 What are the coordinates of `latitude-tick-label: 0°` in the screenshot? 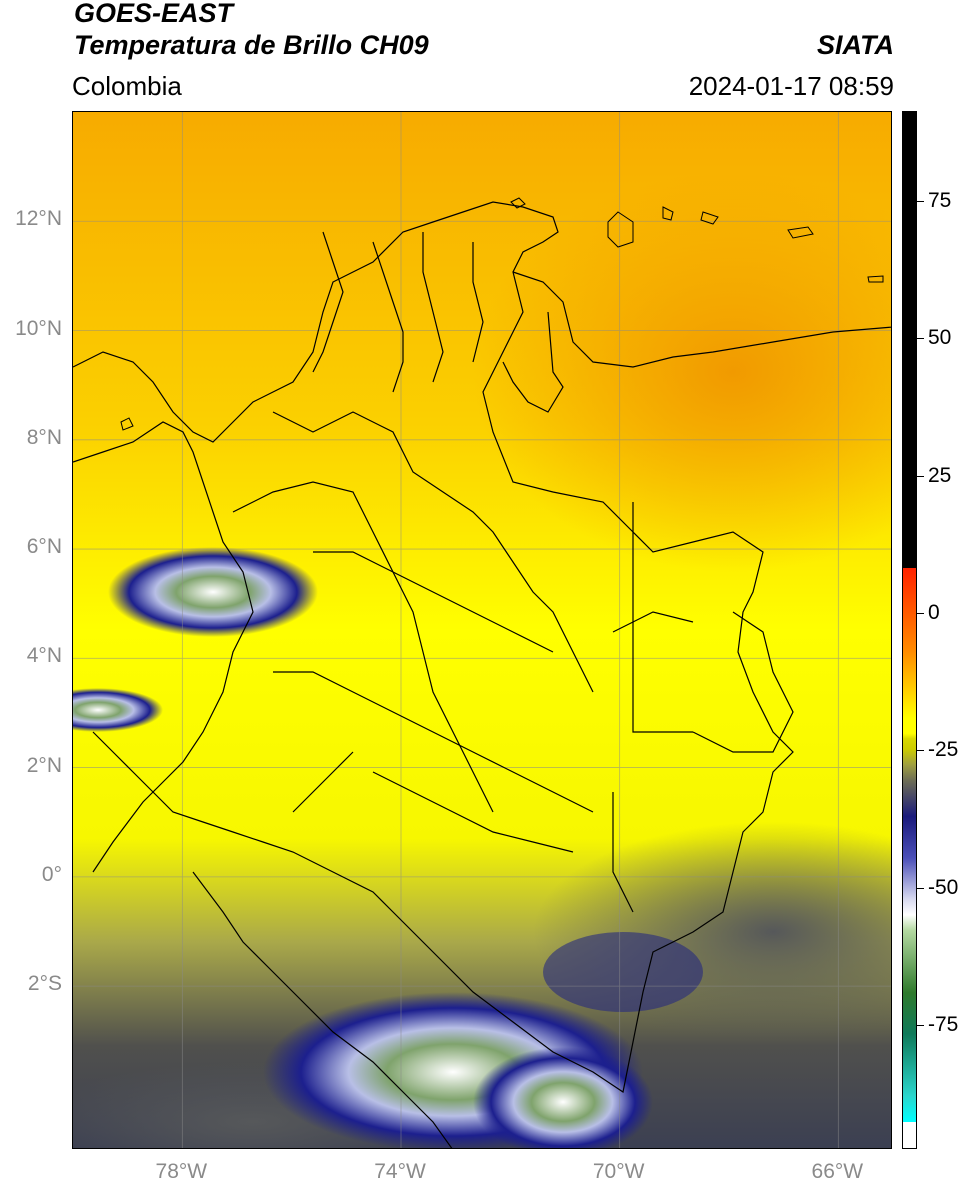 It's located at (51, 874).